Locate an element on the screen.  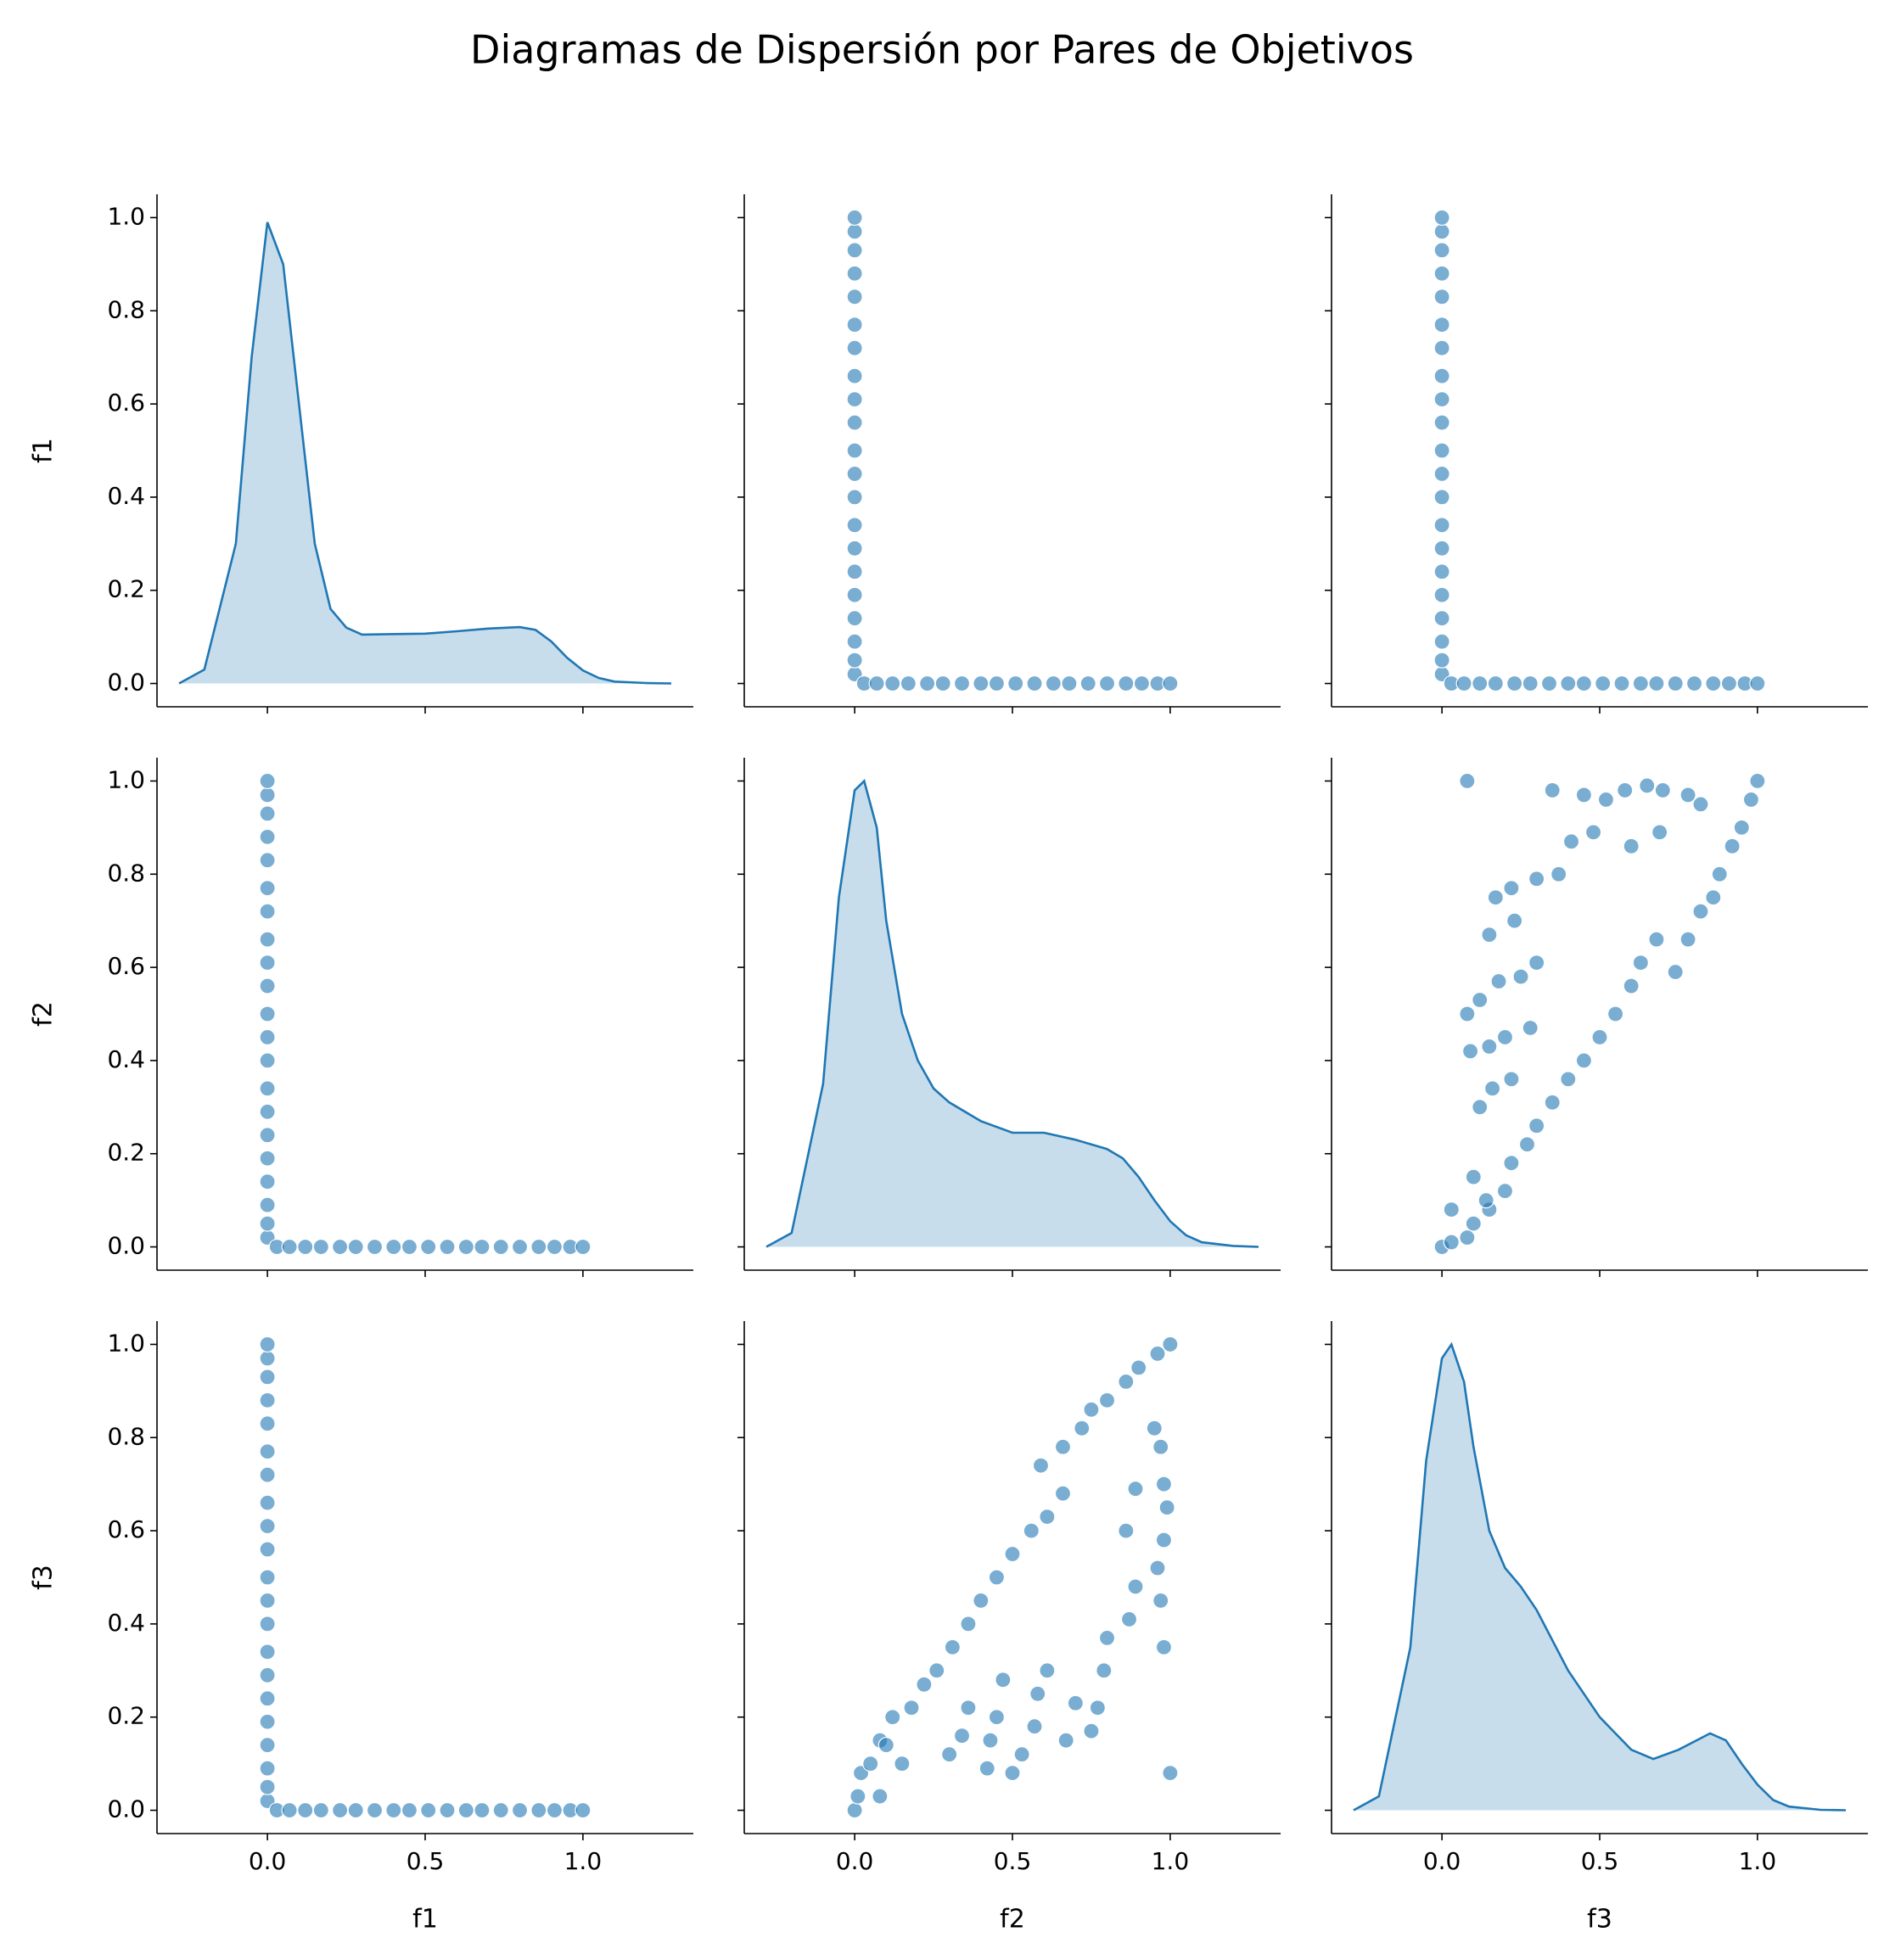
y-axis-label: f3 is located at coordinates (44, 1578).